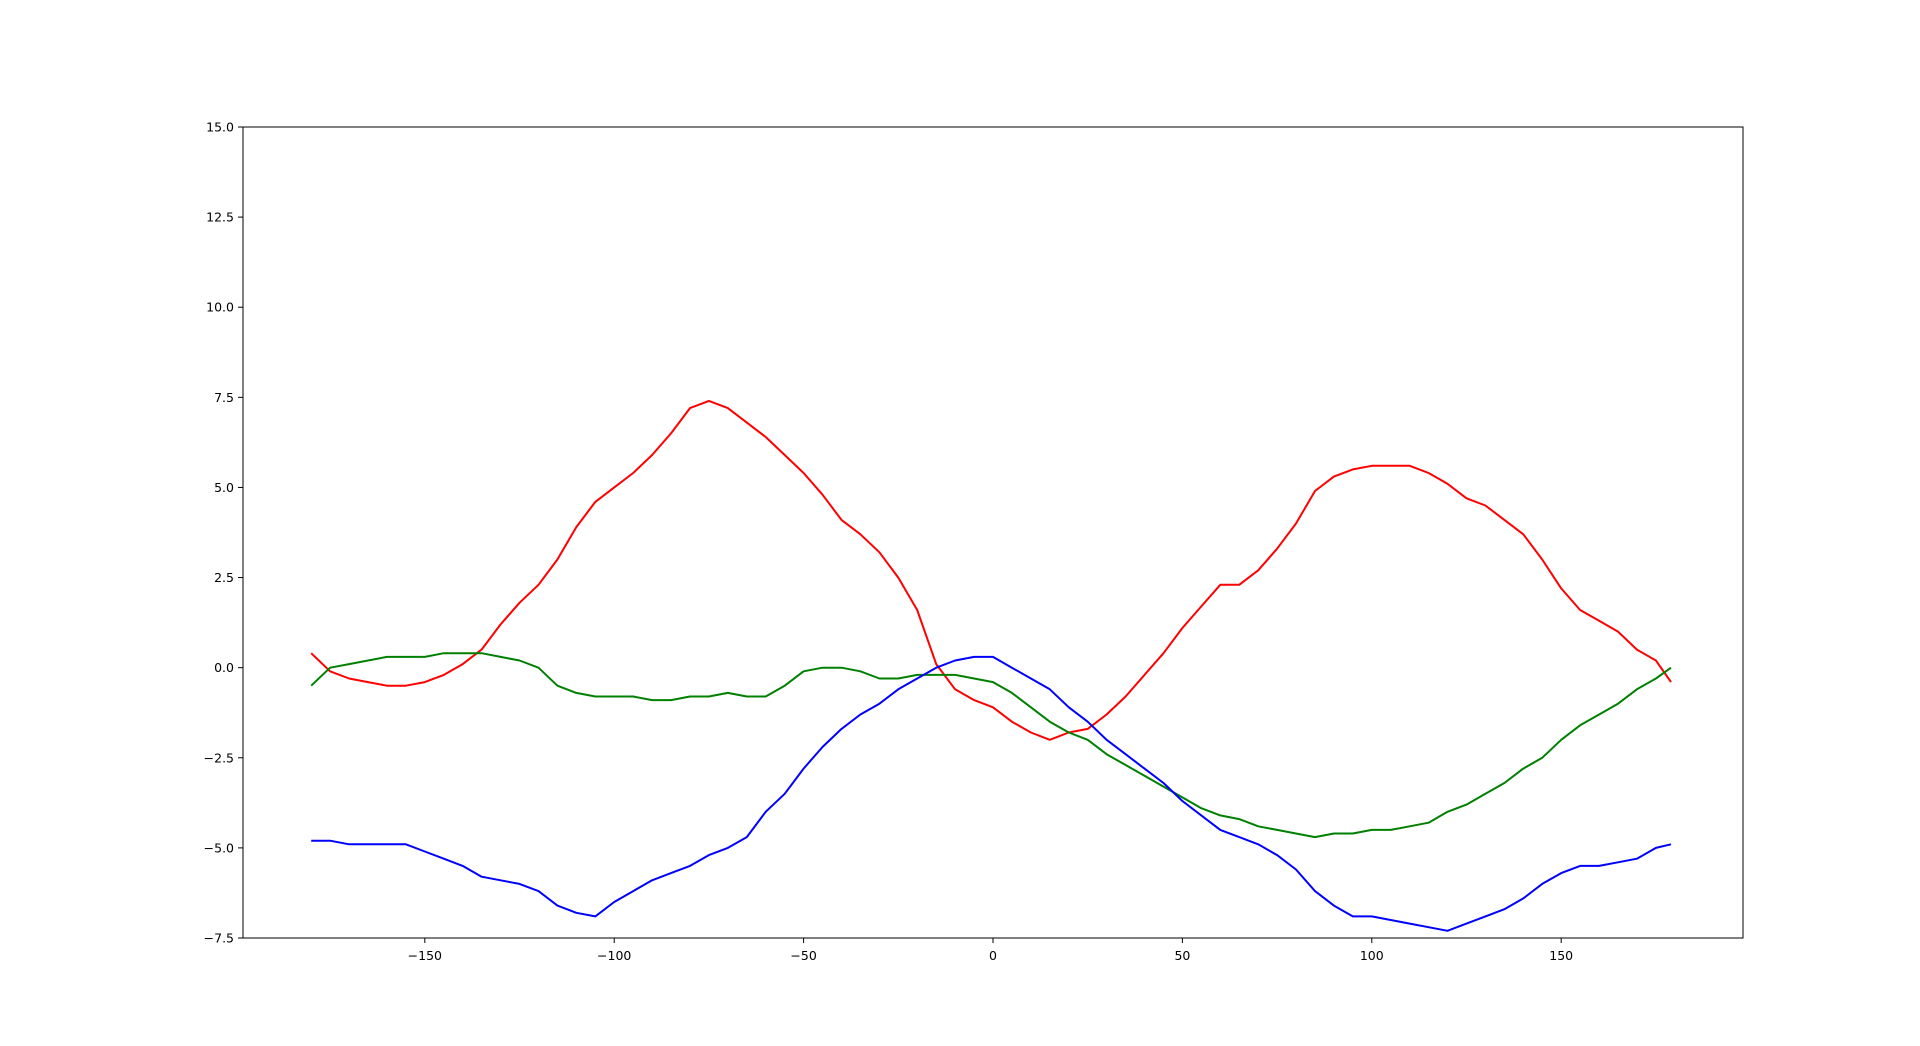 The image size is (1920, 1046). I want to click on y-tick-label: 0.0, so click(224, 667).